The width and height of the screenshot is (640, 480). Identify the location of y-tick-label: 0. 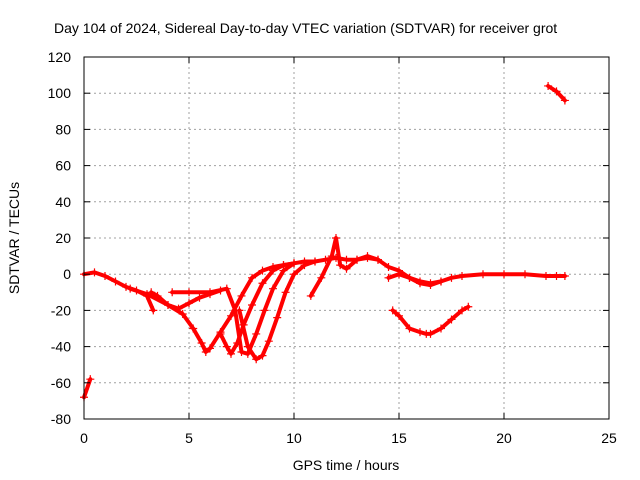
(67, 274).